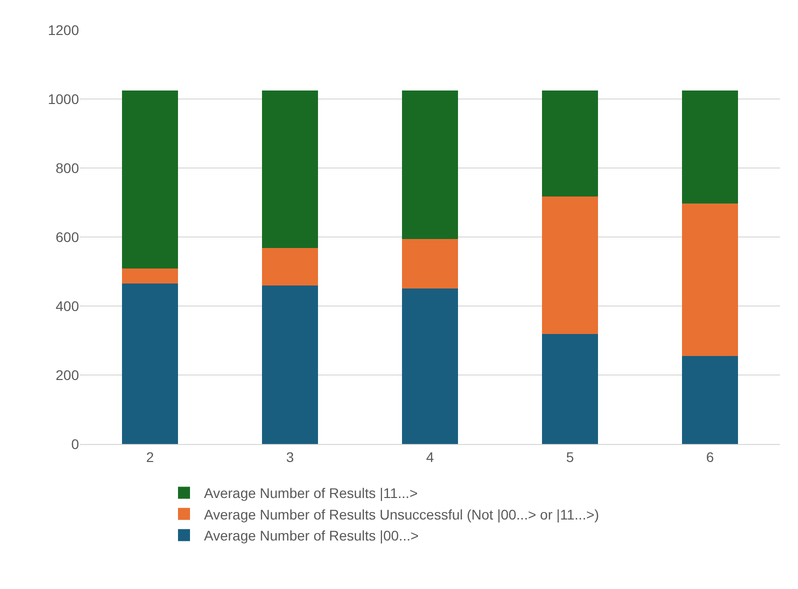 The image size is (798, 589). What do you see at coordinates (64, 98) in the screenshot?
I see `y-tick-label: 1000` at bounding box center [64, 98].